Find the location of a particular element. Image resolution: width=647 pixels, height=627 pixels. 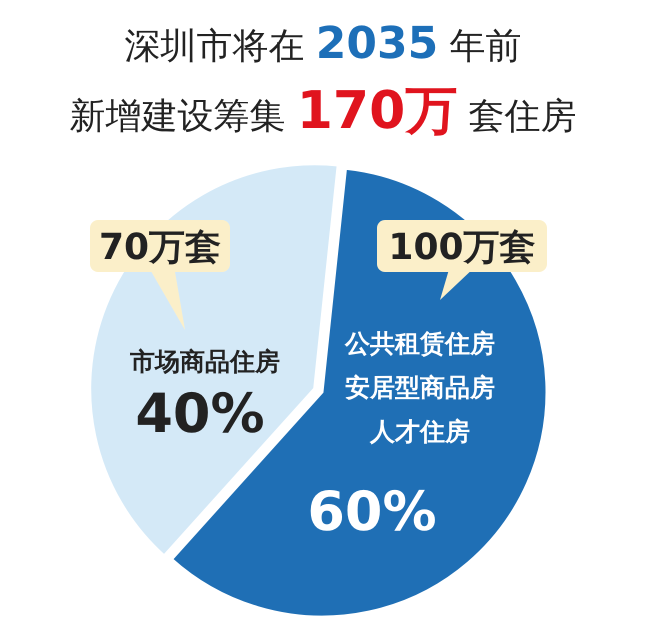

chart-title: 深圳市将在 2035 年前 is located at coordinates (323, 43).